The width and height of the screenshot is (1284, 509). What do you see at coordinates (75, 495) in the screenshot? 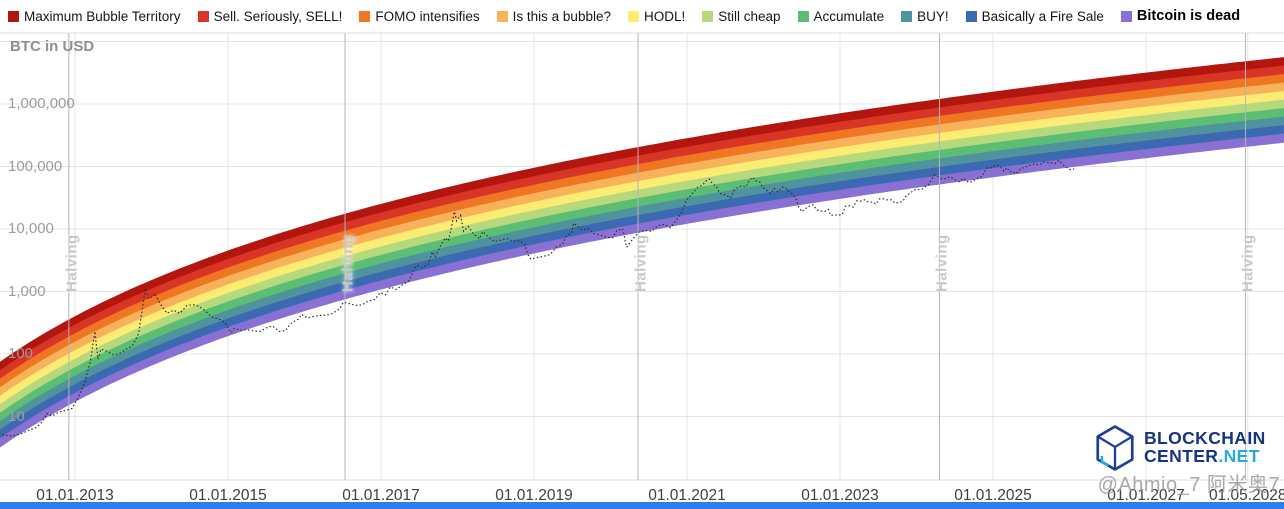
I see `x-tick-label: 01.01.2013` at bounding box center [75, 495].